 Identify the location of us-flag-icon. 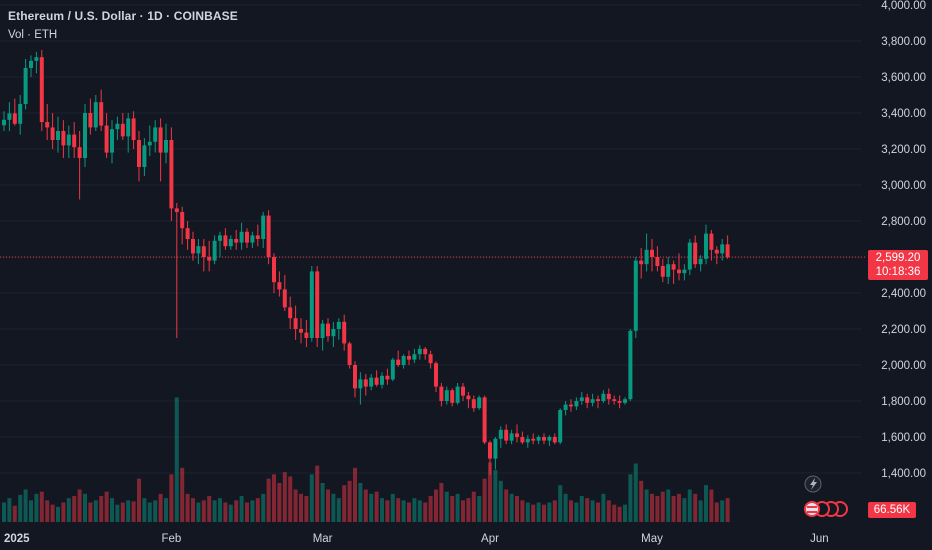
(812, 509).